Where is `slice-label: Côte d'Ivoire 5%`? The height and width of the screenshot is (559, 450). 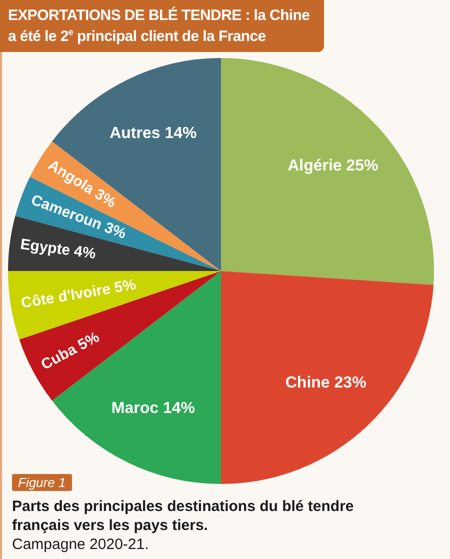
slice-label: Côte d'Ivoire 5% is located at coordinates (79, 294).